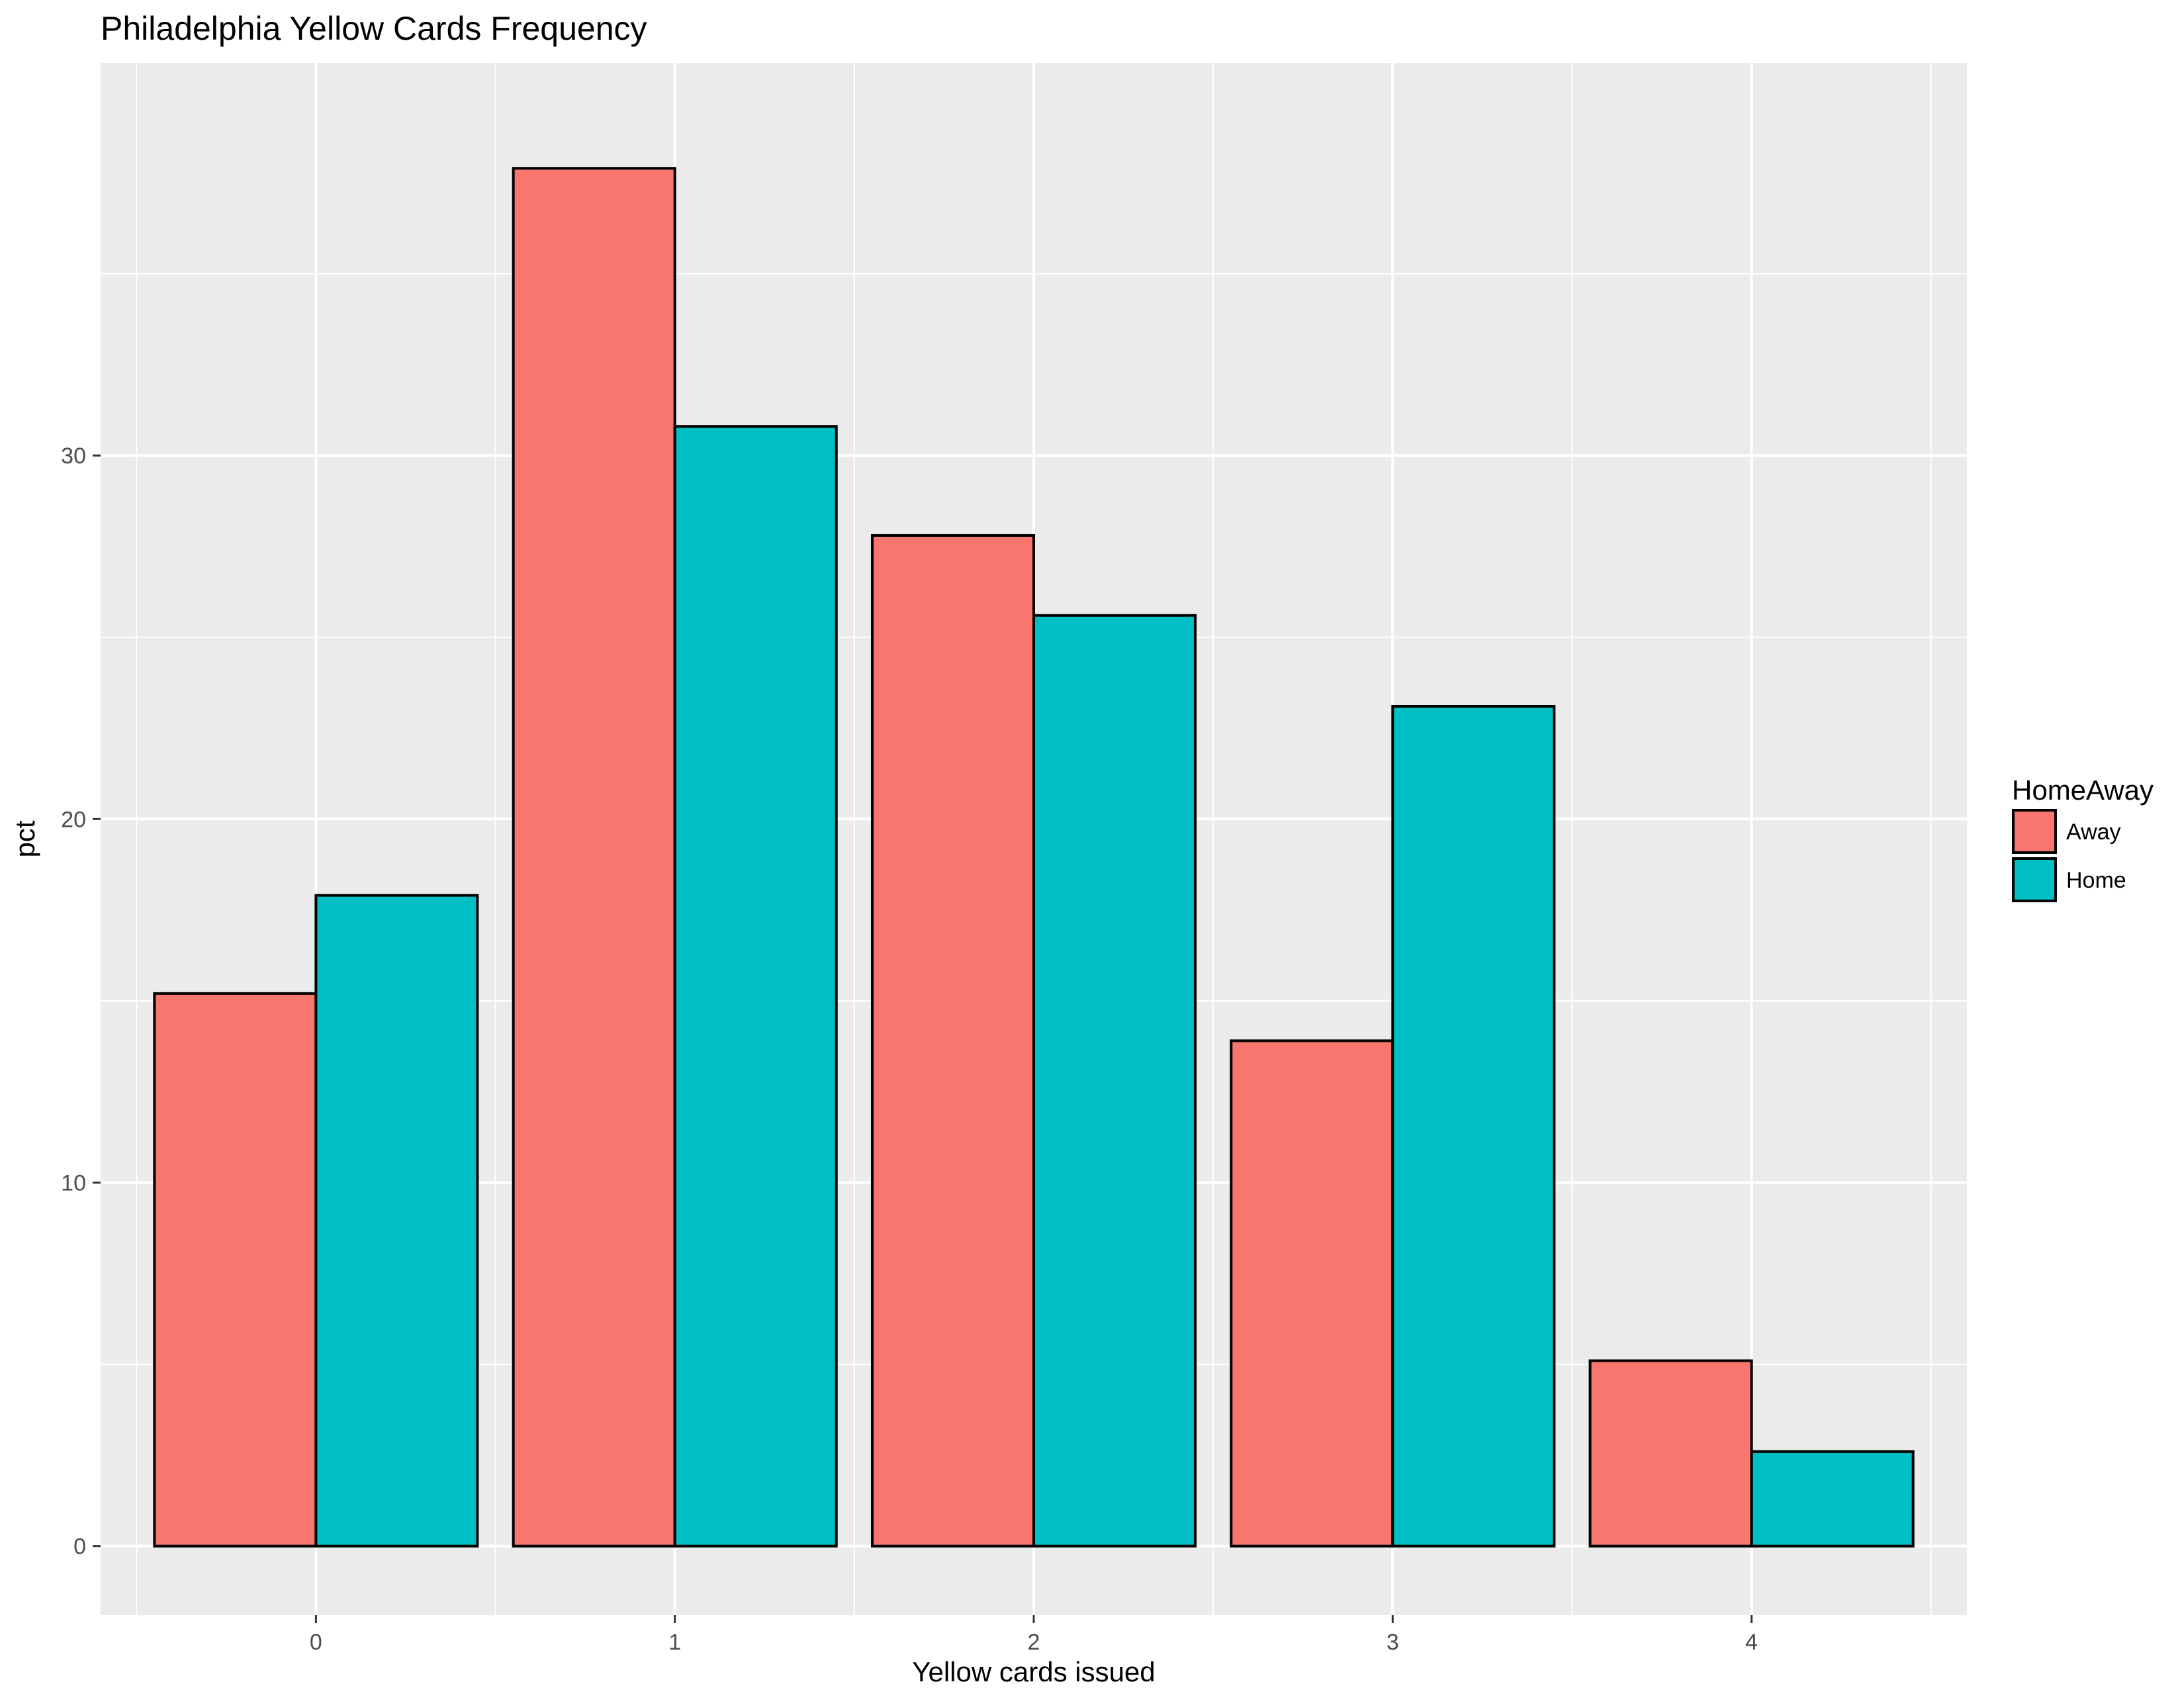 The image size is (2184, 1688). What do you see at coordinates (73, 456) in the screenshot?
I see `y-tick-label: 30` at bounding box center [73, 456].